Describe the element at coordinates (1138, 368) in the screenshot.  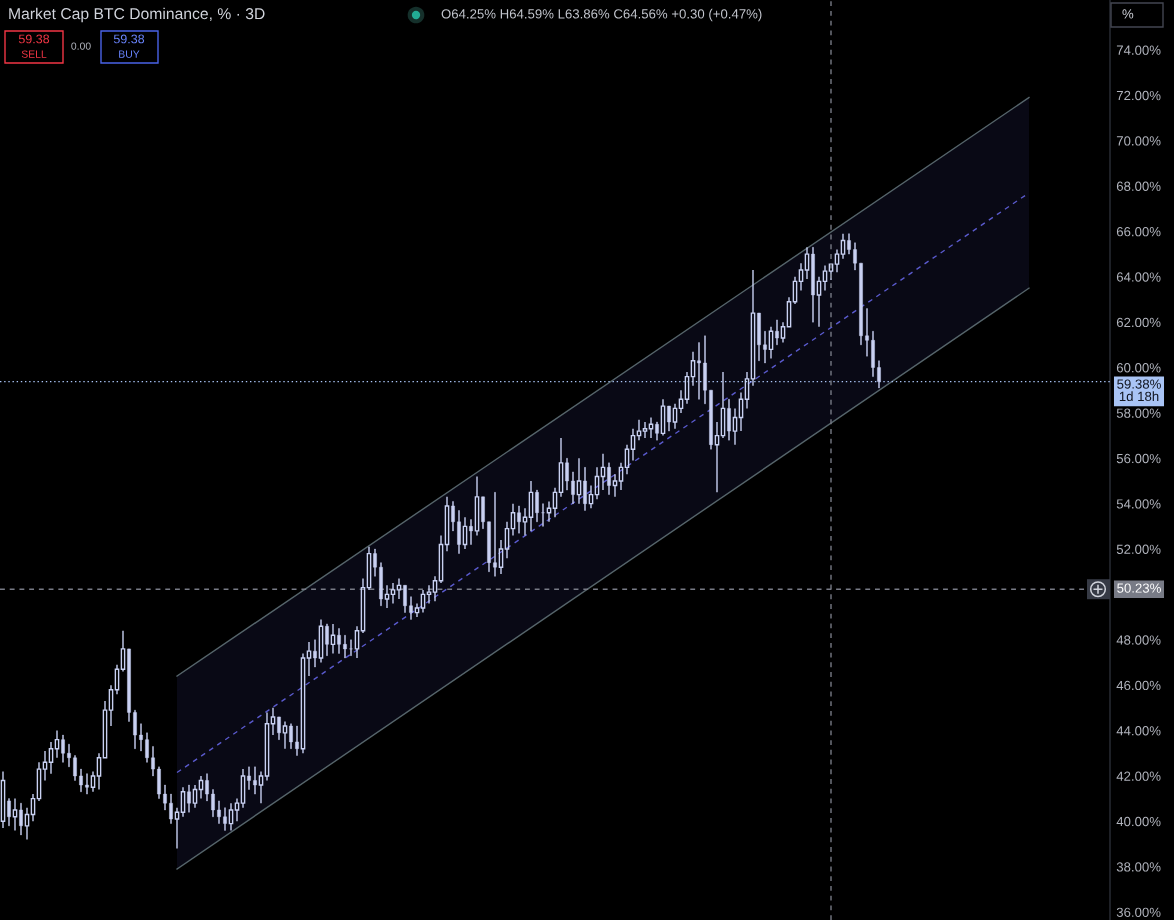
I see `y-tick-label: 60.00%` at that location.